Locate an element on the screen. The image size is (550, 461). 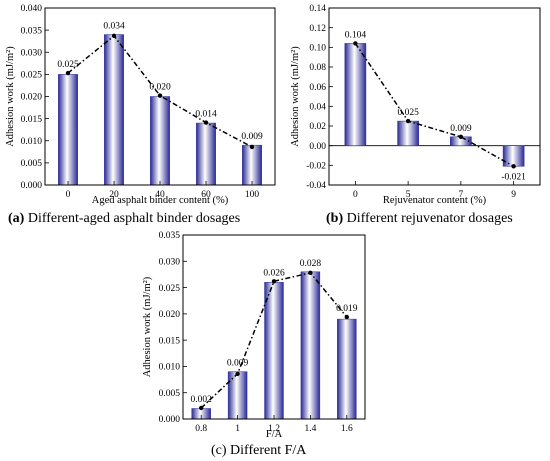
panel-c-y-axis-title: Adhesion work (mJ/m²) is located at coordinates (147, 326).